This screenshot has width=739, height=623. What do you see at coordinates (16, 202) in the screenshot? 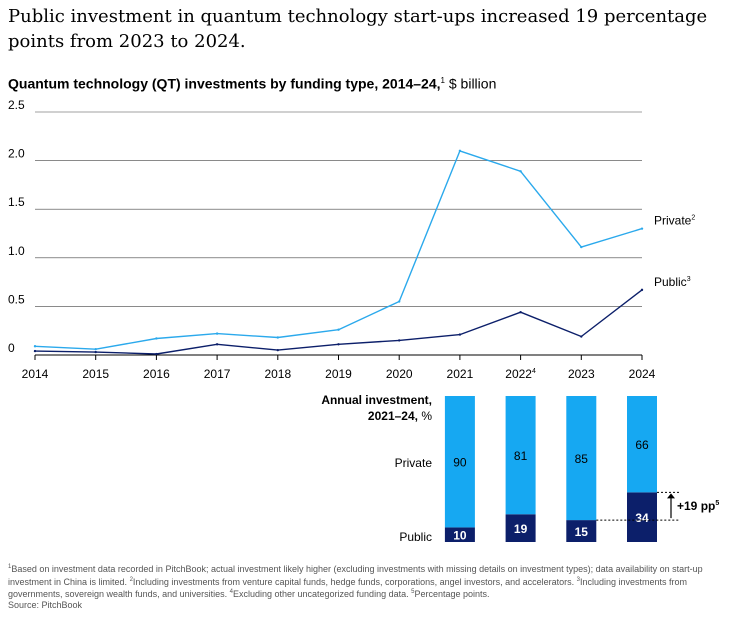
I see `y-tick-label: 1.5` at bounding box center [16, 202].